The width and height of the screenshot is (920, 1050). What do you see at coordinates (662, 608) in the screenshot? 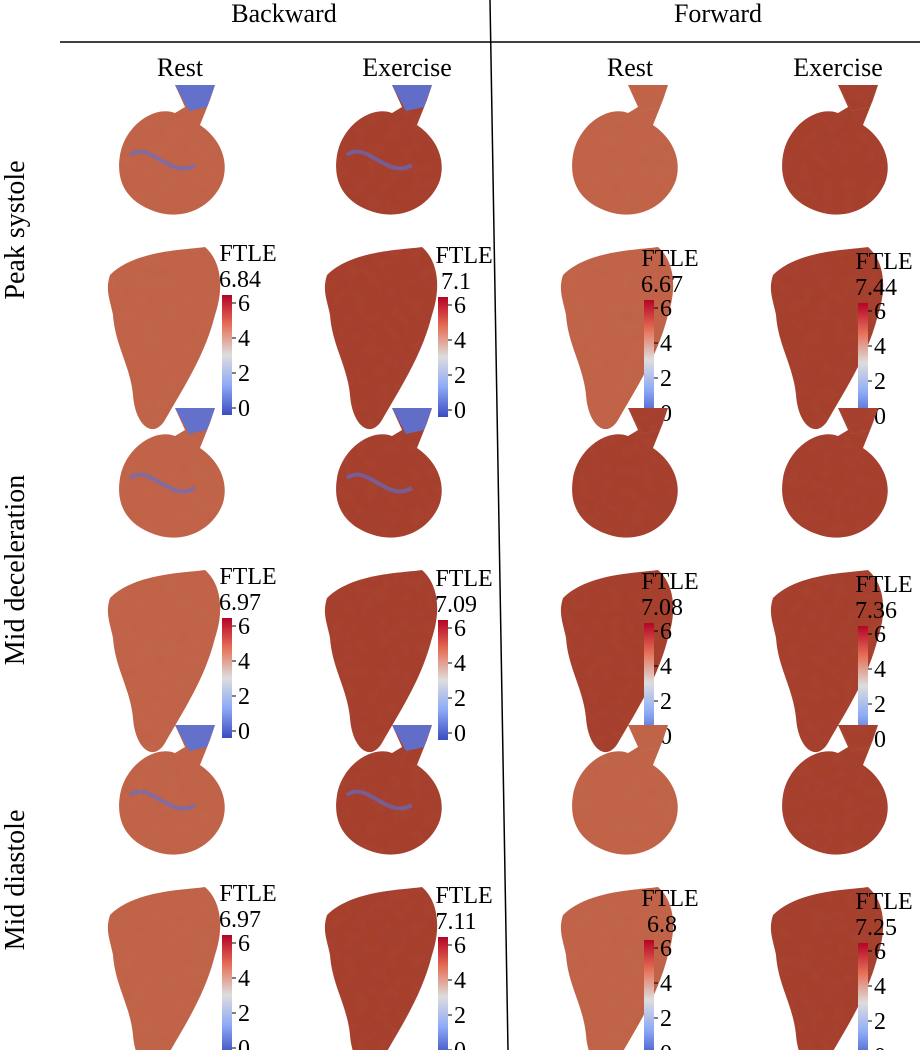
I see `colorbar-max-value: 7.08` at bounding box center [662, 608].